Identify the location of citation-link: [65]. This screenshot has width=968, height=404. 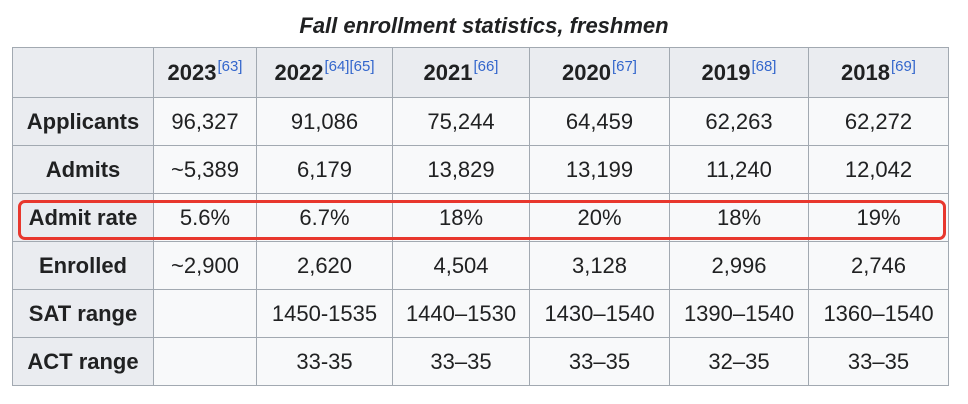
(362, 67).